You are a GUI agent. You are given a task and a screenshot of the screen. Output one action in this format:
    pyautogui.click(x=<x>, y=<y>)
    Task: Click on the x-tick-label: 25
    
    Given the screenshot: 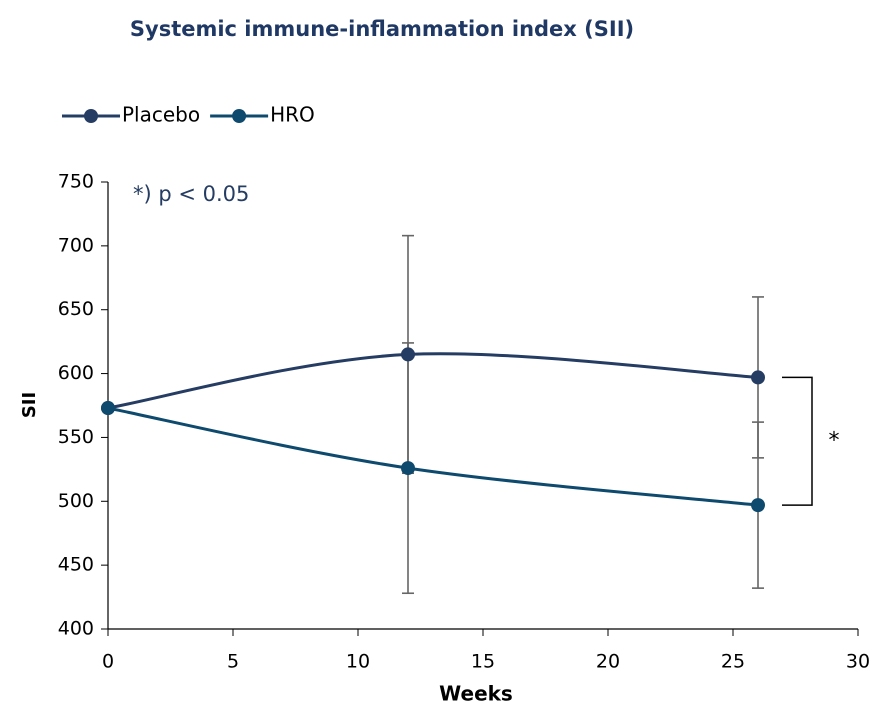 What is the action you would take?
    pyautogui.click(x=733, y=662)
    